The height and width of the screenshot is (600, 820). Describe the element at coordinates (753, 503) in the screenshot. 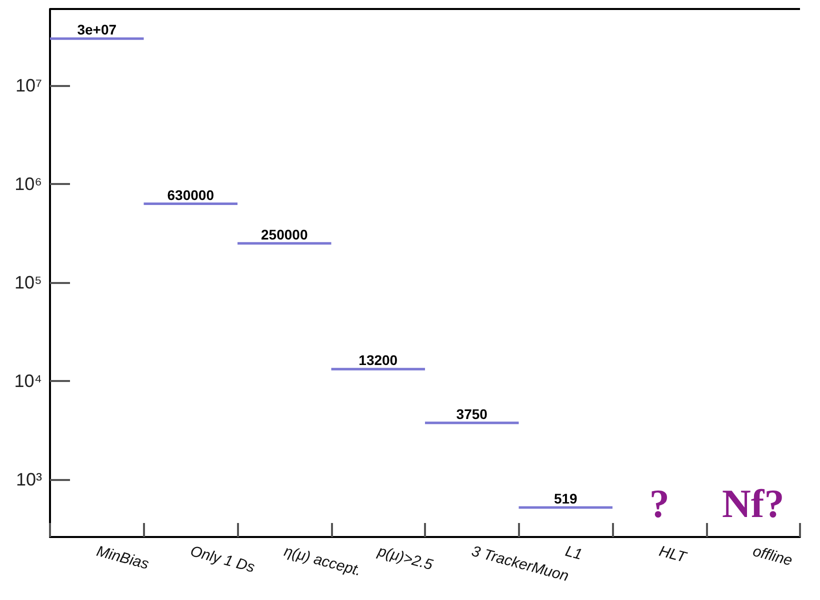

I see `annotation: Nf?` at that location.